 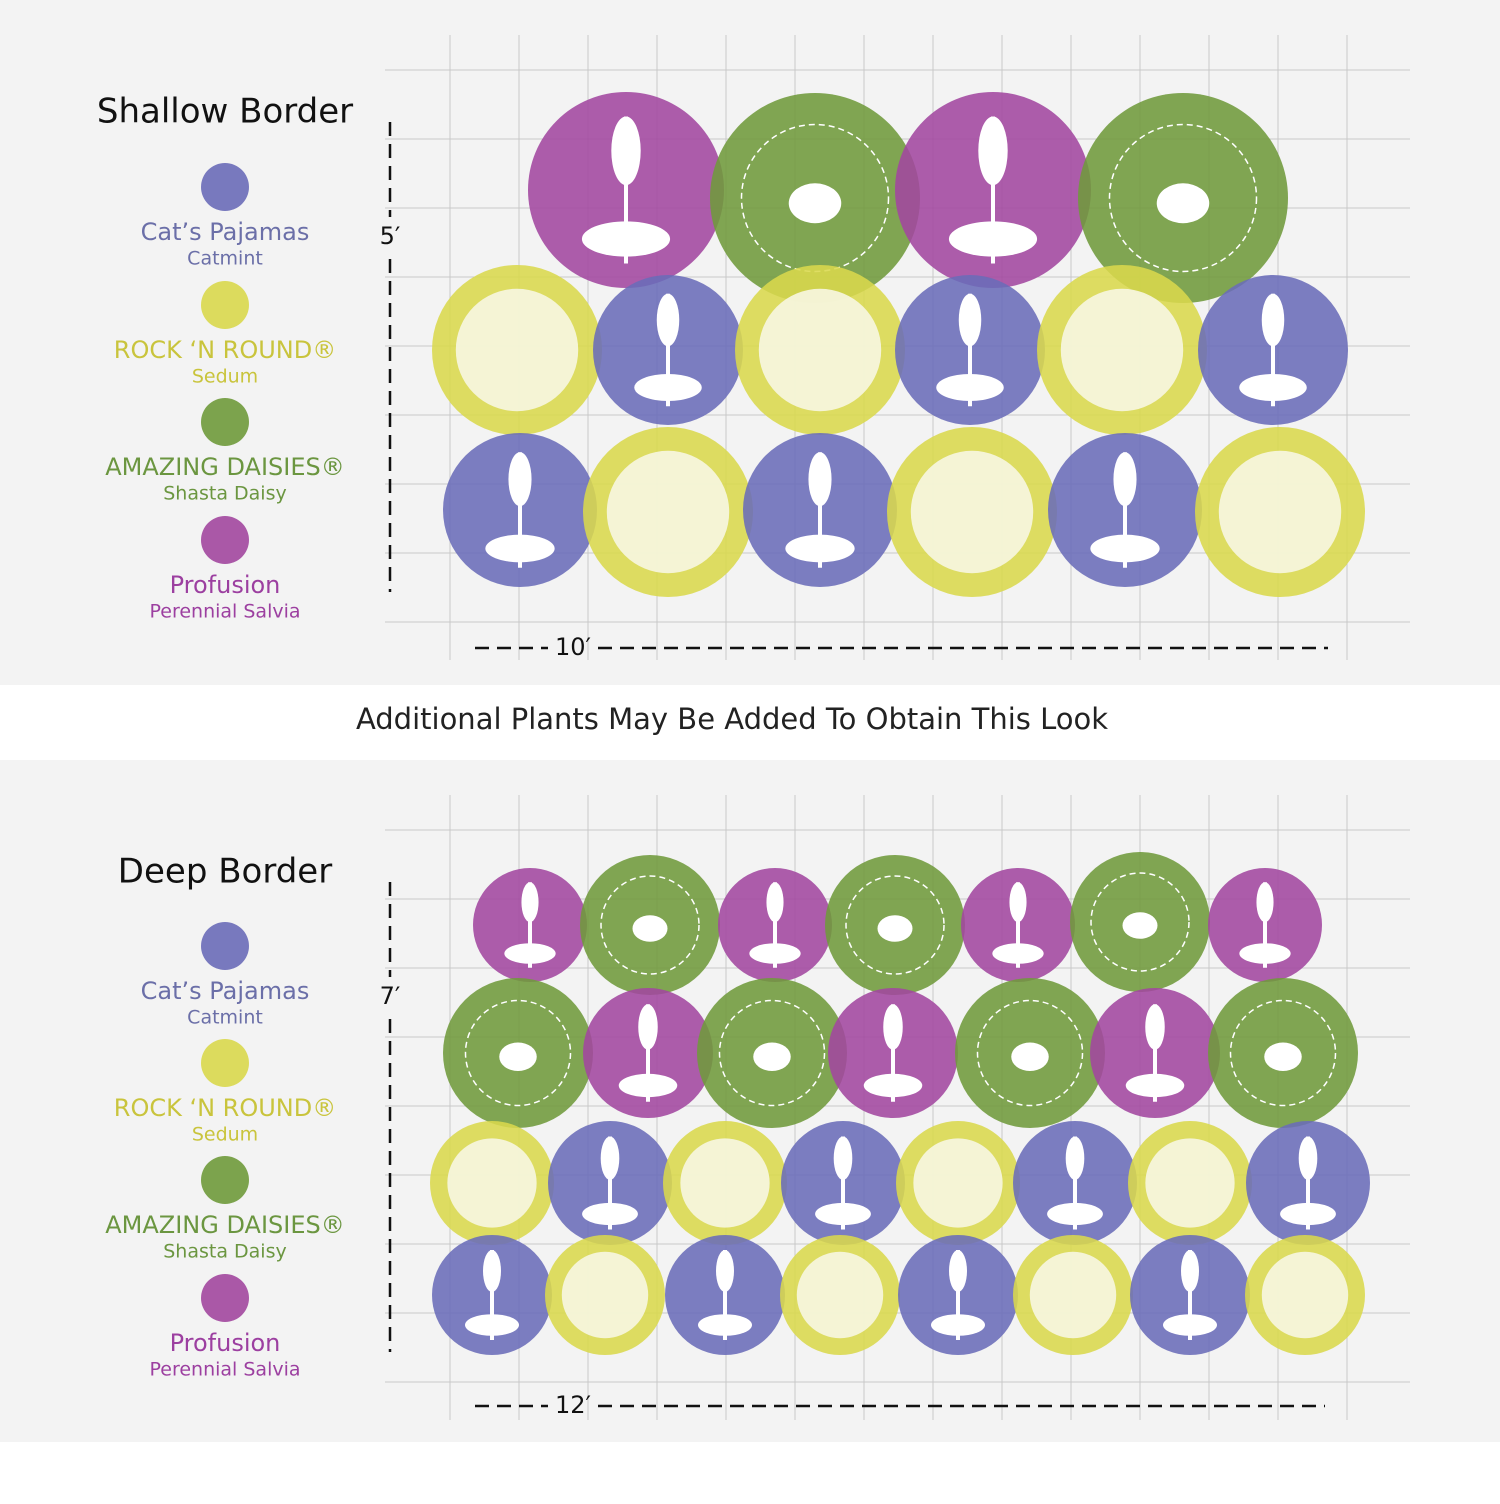 What do you see at coordinates (225, 872) in the screenshot?
I see `plan-title: Deep Border` at bounding box center [225, 872].